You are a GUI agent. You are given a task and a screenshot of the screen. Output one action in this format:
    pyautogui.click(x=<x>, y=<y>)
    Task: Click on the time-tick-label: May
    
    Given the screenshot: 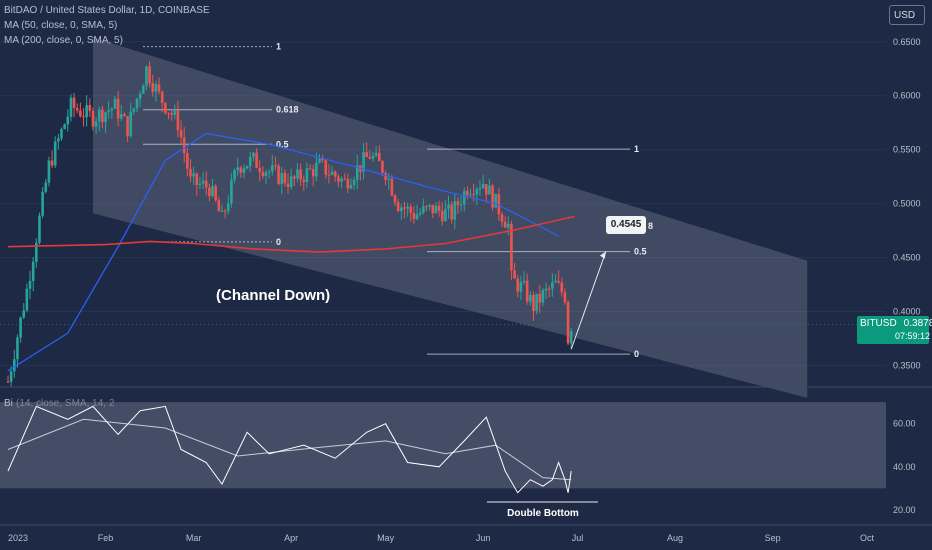 What is the action you would take?
    pyautogui.click(x=386, y=538)
    